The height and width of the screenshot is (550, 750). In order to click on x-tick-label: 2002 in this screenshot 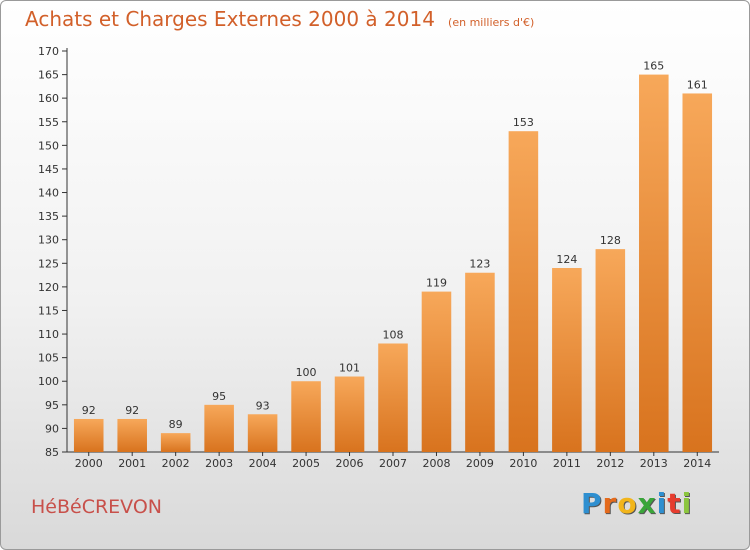, I will do `click(176, 463)`.